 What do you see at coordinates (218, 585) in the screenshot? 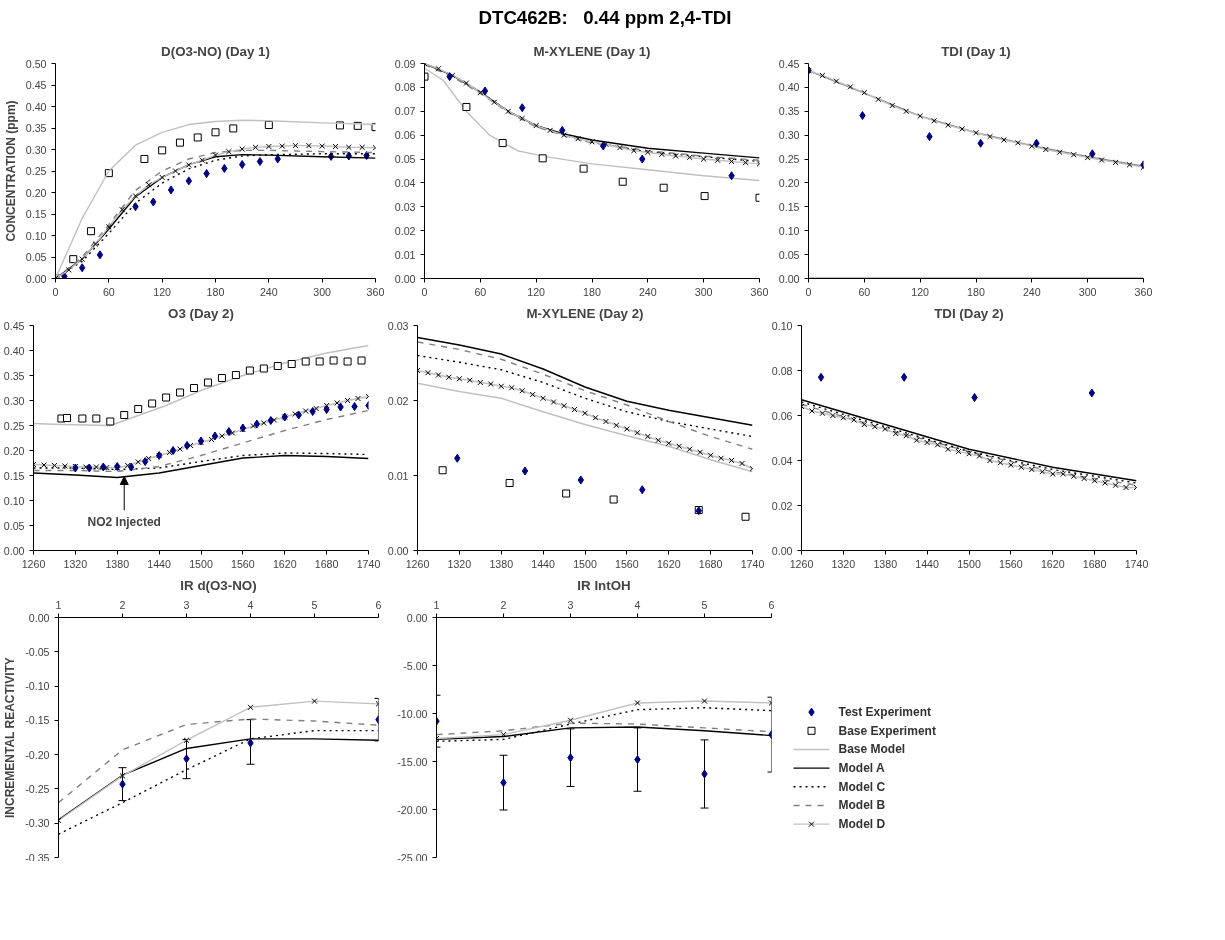
I see `chart-title: IR d(O3-NO)` at bounding box center [218, 585].